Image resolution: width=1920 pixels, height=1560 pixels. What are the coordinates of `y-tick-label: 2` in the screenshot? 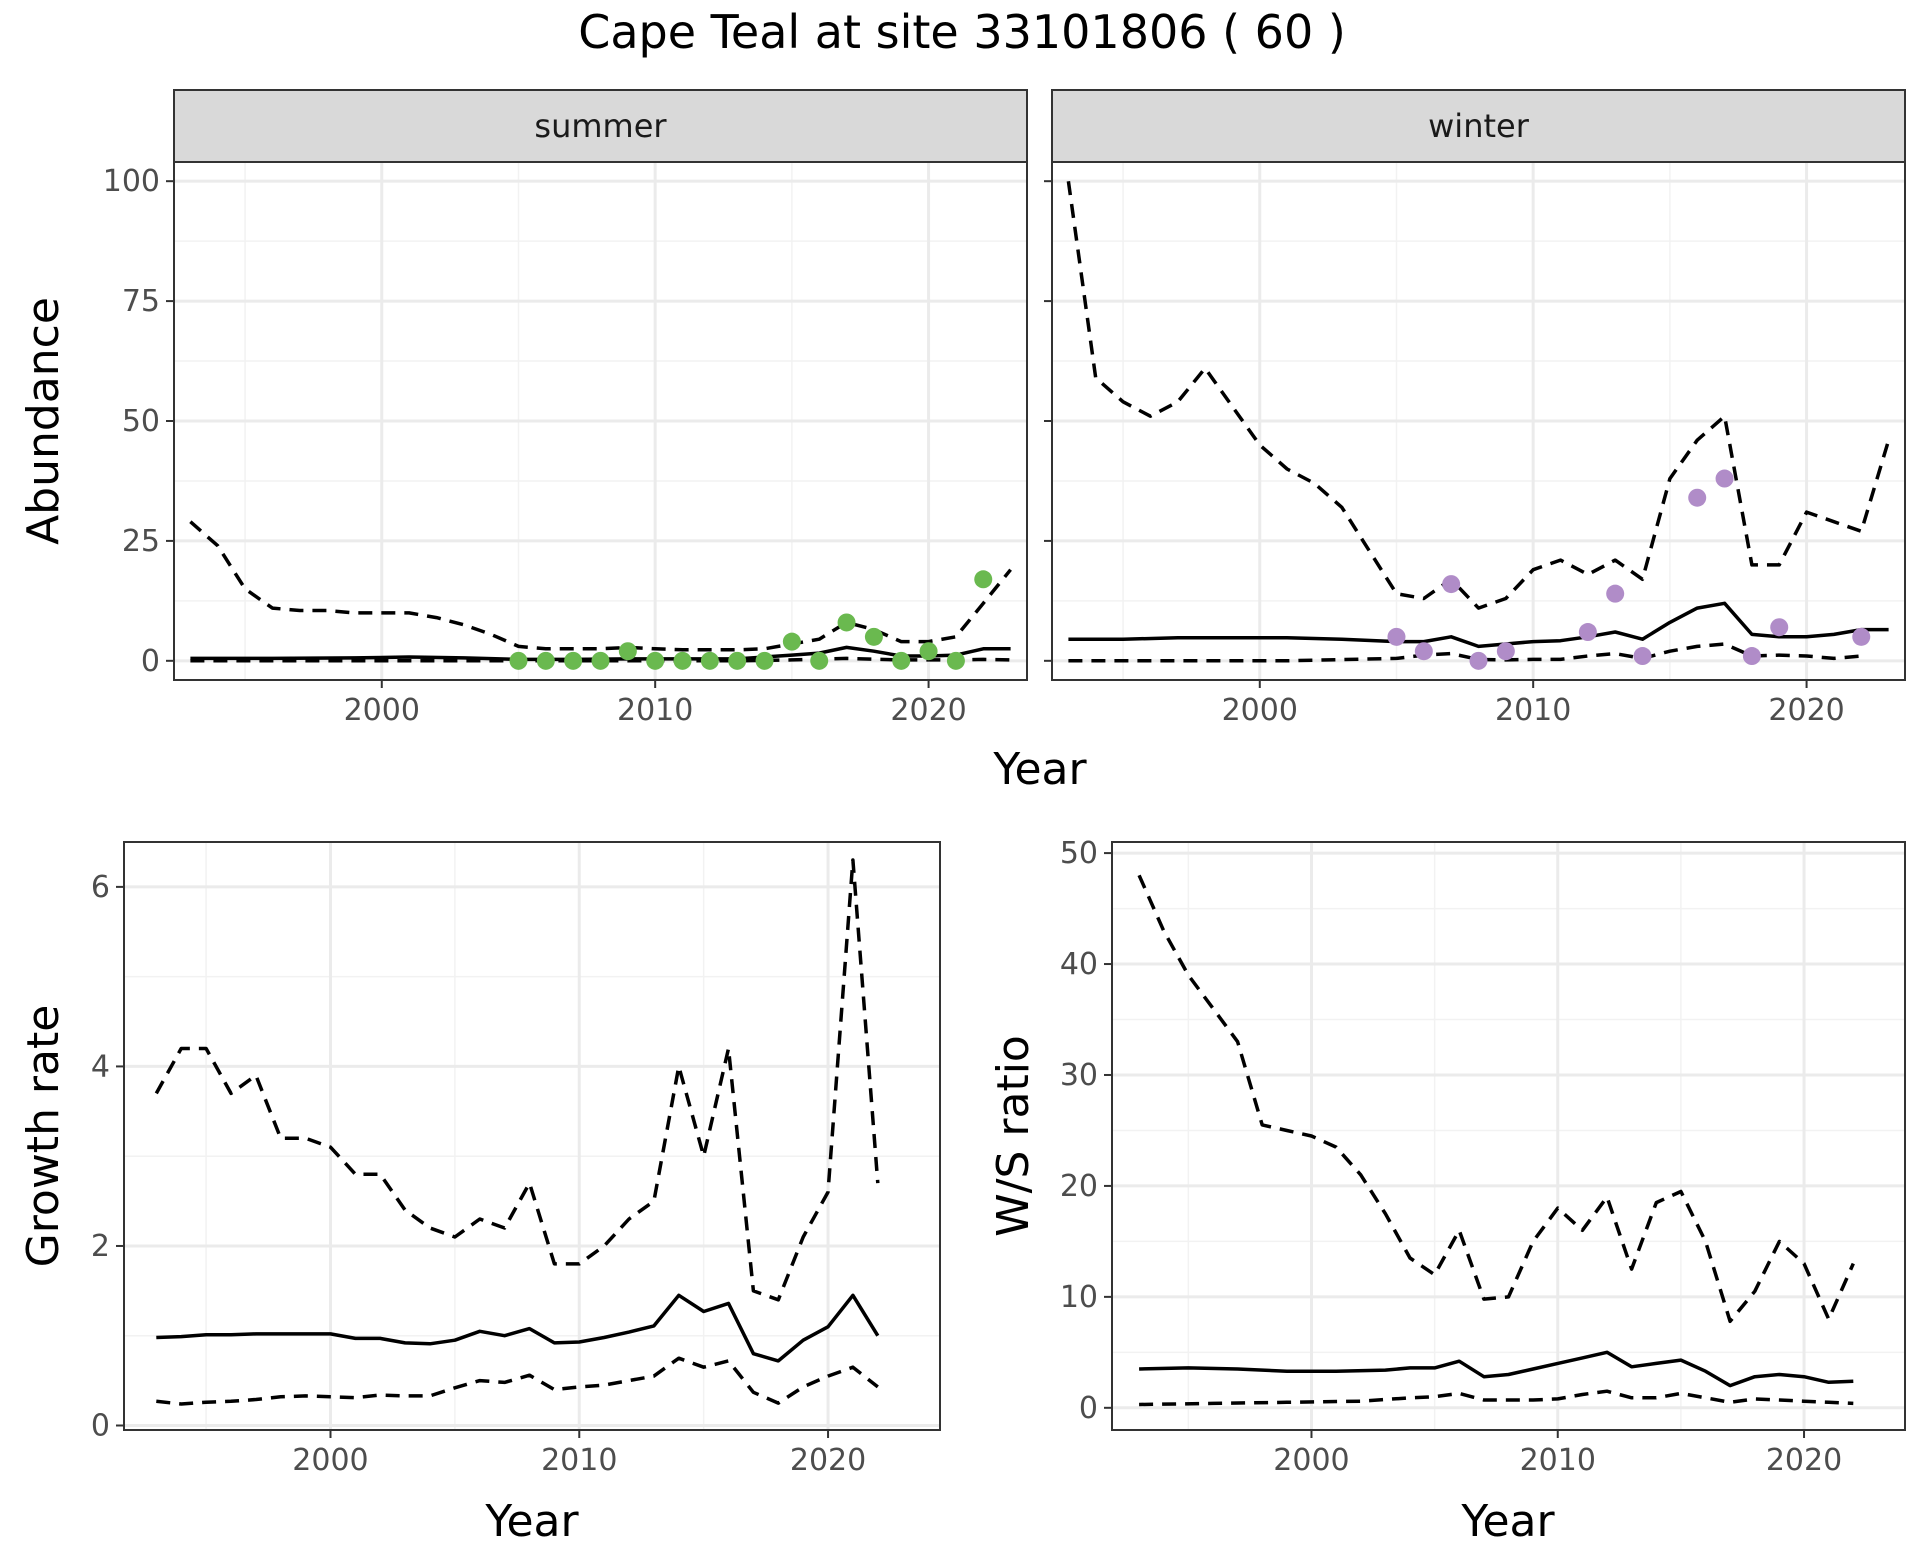 It's located at (100, 1246).